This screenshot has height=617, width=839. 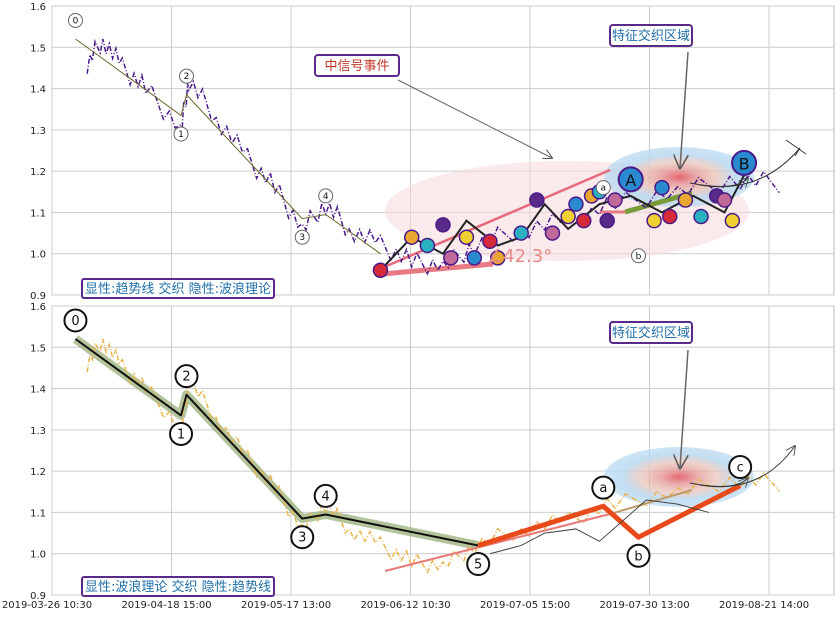 What do you see at coordinates (519, 256) in the screenshot?
I see `angle-label: ∠42.3°` at bounding box center [519, 256].